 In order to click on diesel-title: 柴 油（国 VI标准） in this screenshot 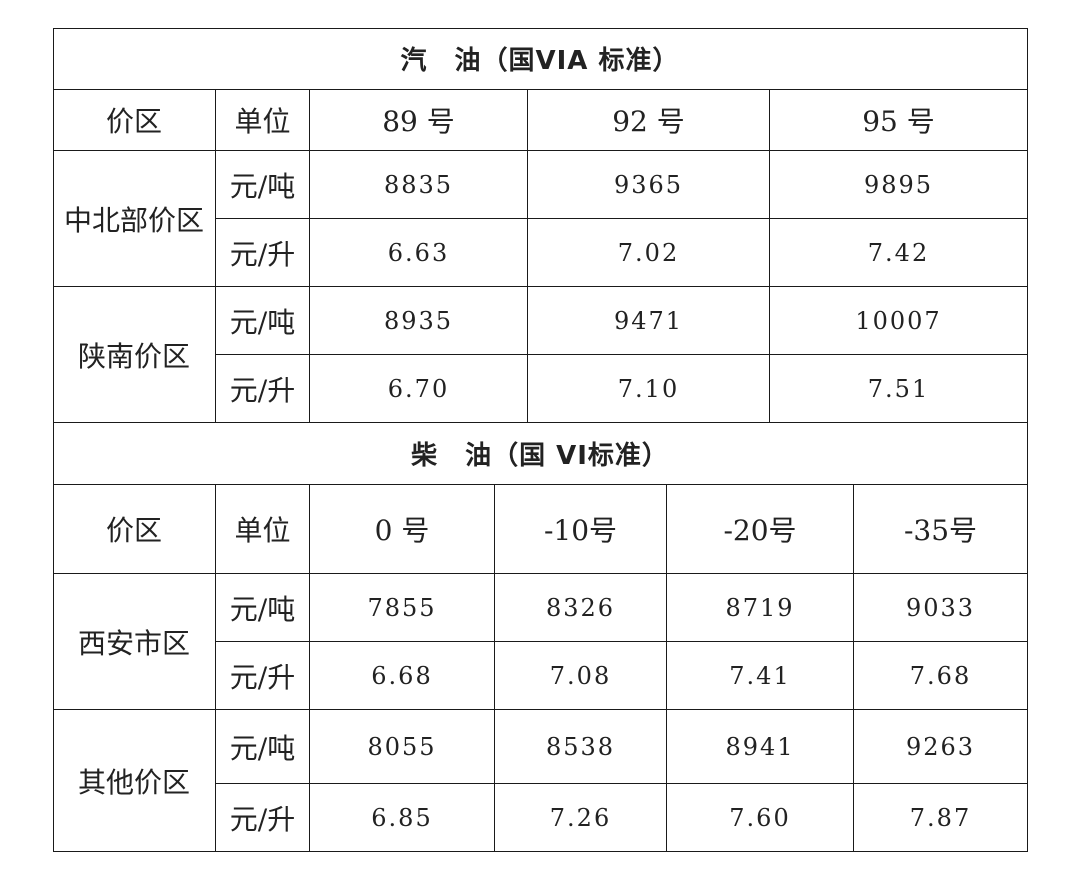, I will do `click(540, 454)`.